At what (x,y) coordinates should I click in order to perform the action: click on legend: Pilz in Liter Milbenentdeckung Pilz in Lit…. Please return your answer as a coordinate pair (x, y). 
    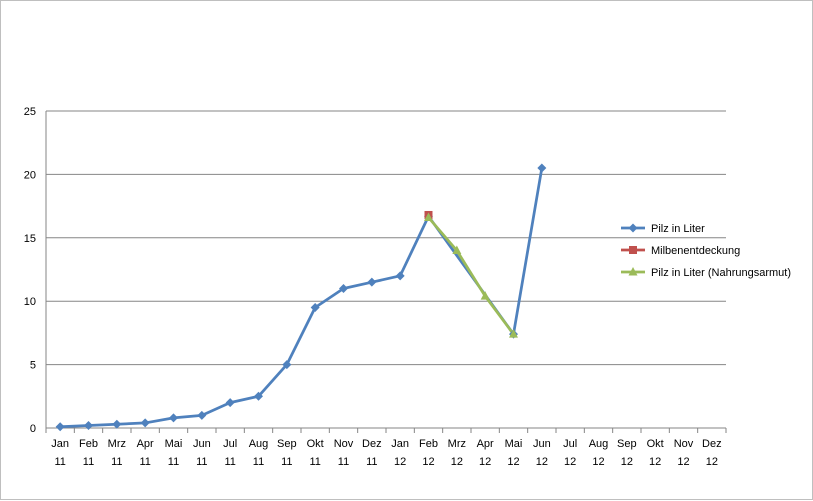
    Looking at the image, I should click on (706, 251).